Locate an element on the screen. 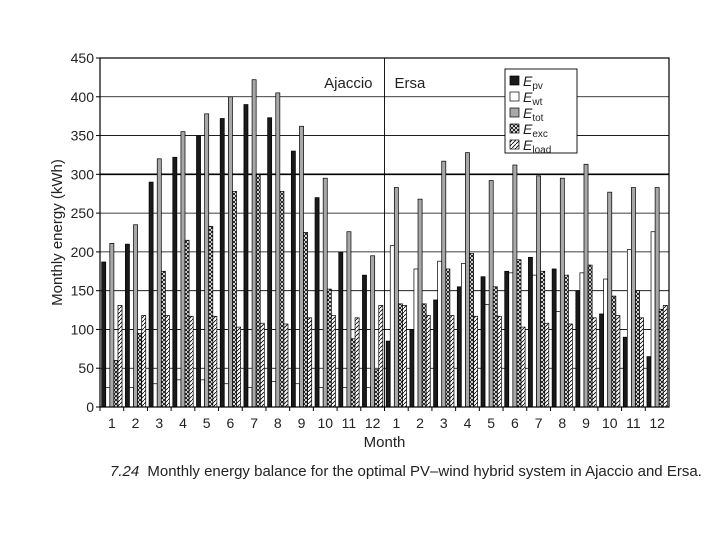 This screenshot has width=720, height=540. x-tick-label: 5 is located at coordinates (491, 423).